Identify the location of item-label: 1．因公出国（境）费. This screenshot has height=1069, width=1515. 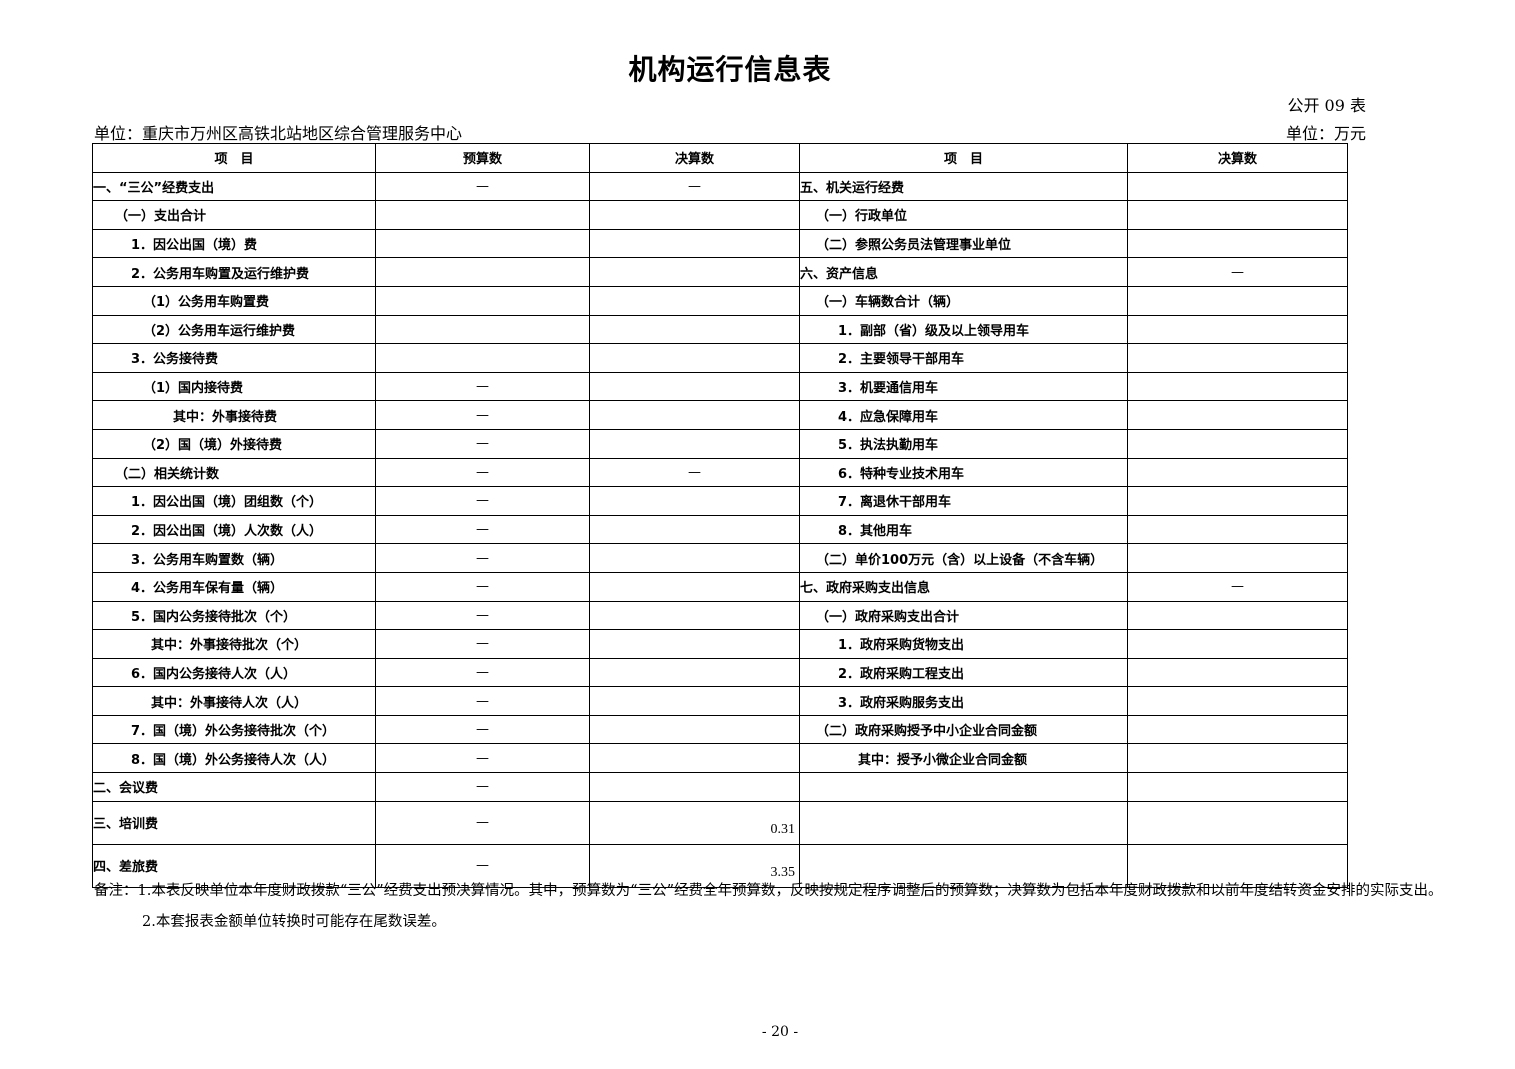
(234, 243).